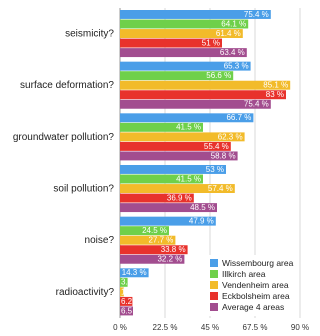 The image size is (320, 336). What do you see at coordinates (131, 291) in the screenshot?
I see `value-label: 1.9 %` at bounding box center [131, 291].